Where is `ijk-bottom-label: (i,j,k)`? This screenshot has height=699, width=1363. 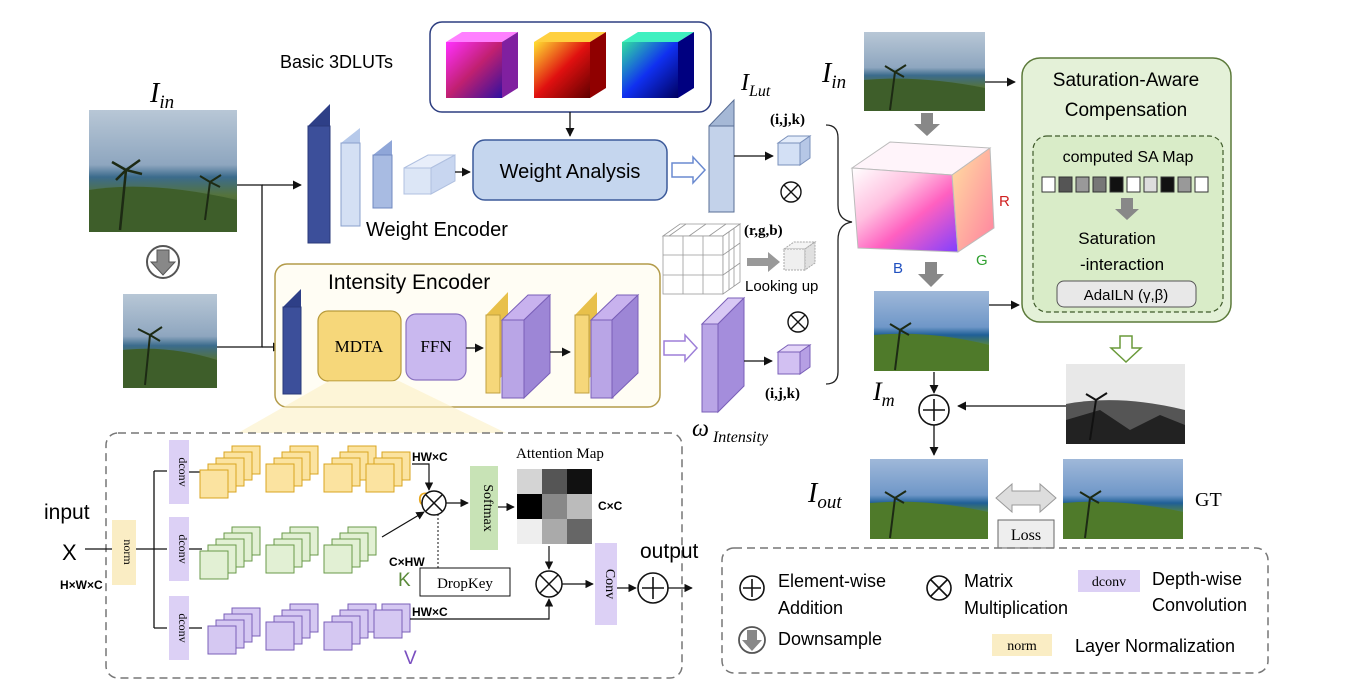 ijk-bottom-label: (i,j,k) is located at coordinates (782, 394).